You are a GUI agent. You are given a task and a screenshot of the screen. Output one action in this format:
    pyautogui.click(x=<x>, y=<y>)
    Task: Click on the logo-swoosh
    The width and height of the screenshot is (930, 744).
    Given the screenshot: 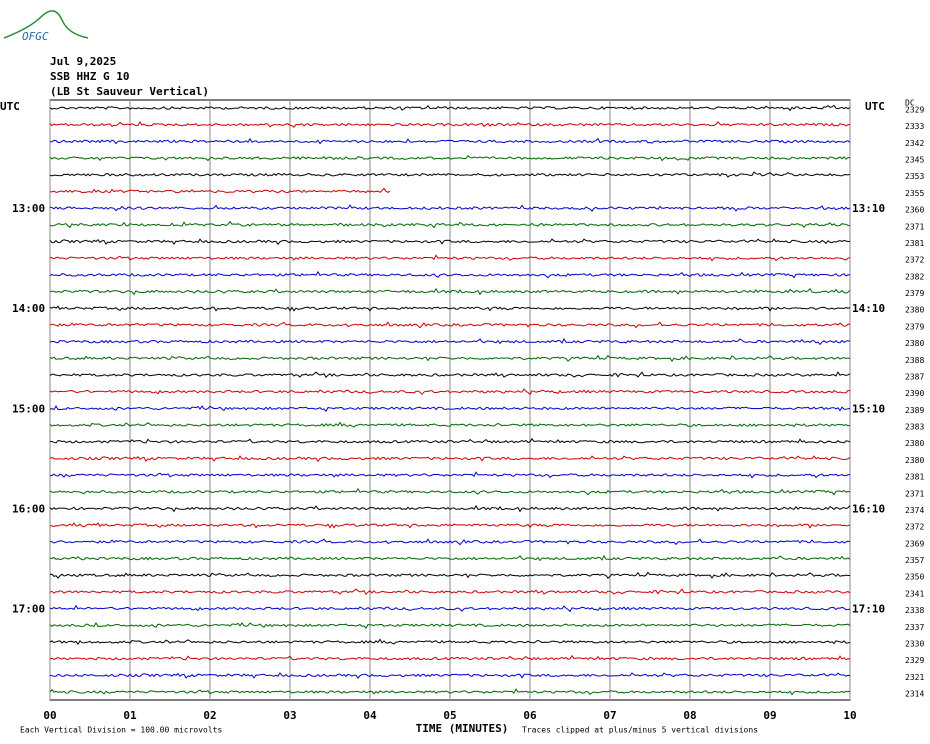 What is the action you would take?
    pyautogui.click(x=46, y=24)
    